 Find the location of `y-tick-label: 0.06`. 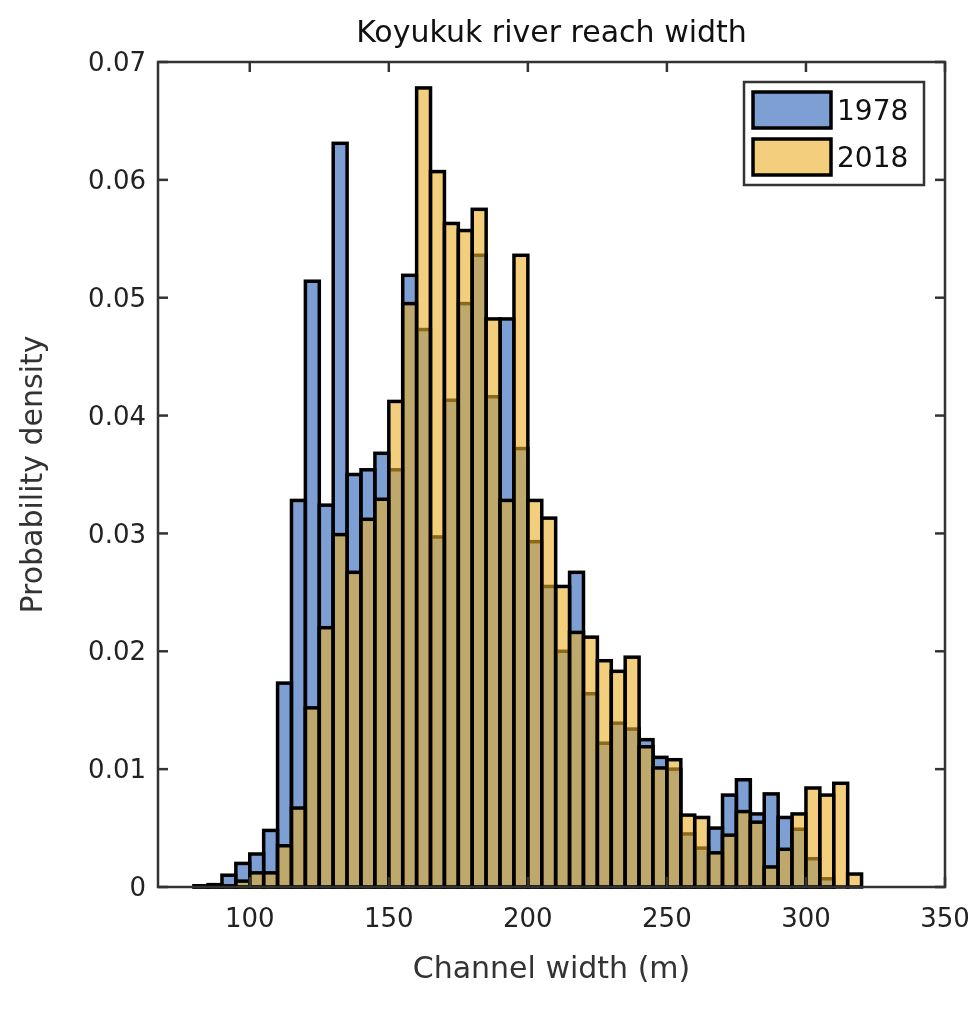

y-tick-label: 0.06 is located at coordinates (117, 179).